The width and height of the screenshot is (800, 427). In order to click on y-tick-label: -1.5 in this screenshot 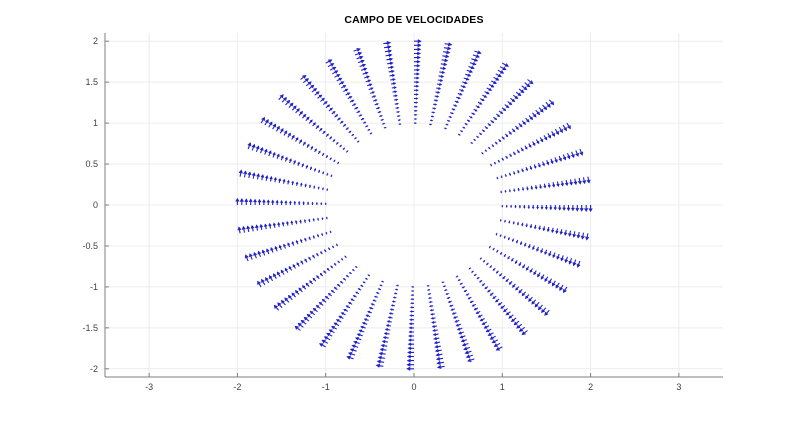, I will do `click(90, 328)`.